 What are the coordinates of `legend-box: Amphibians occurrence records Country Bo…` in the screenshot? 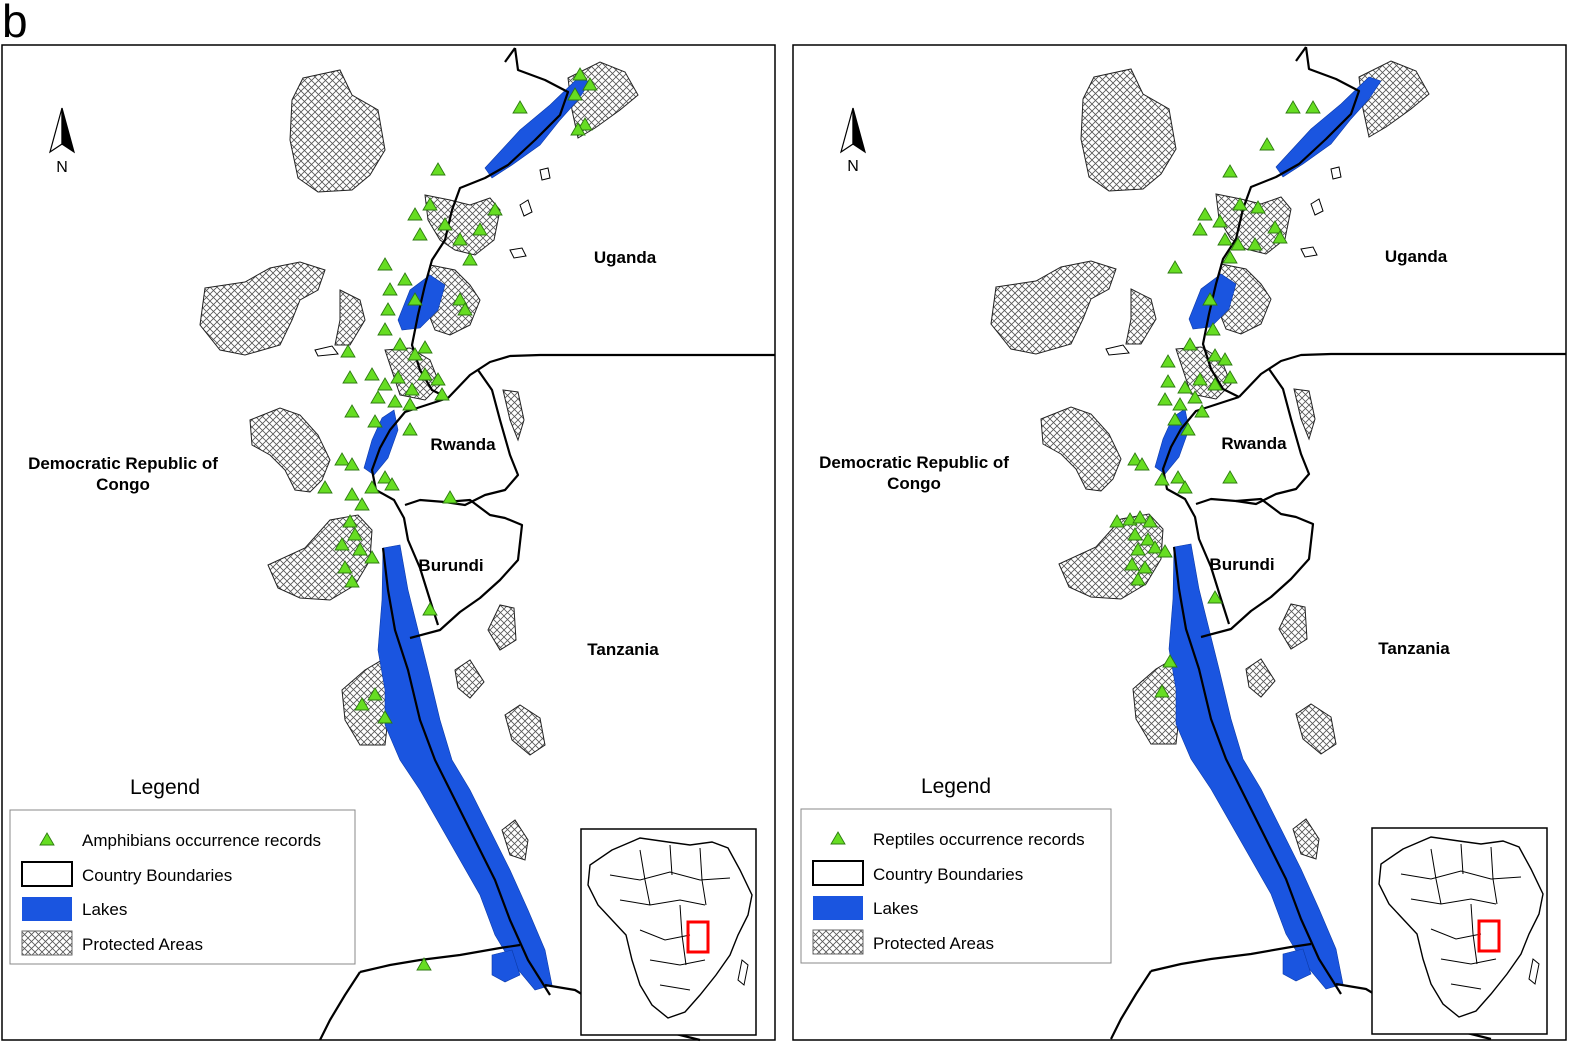 It's located at (182, 887).